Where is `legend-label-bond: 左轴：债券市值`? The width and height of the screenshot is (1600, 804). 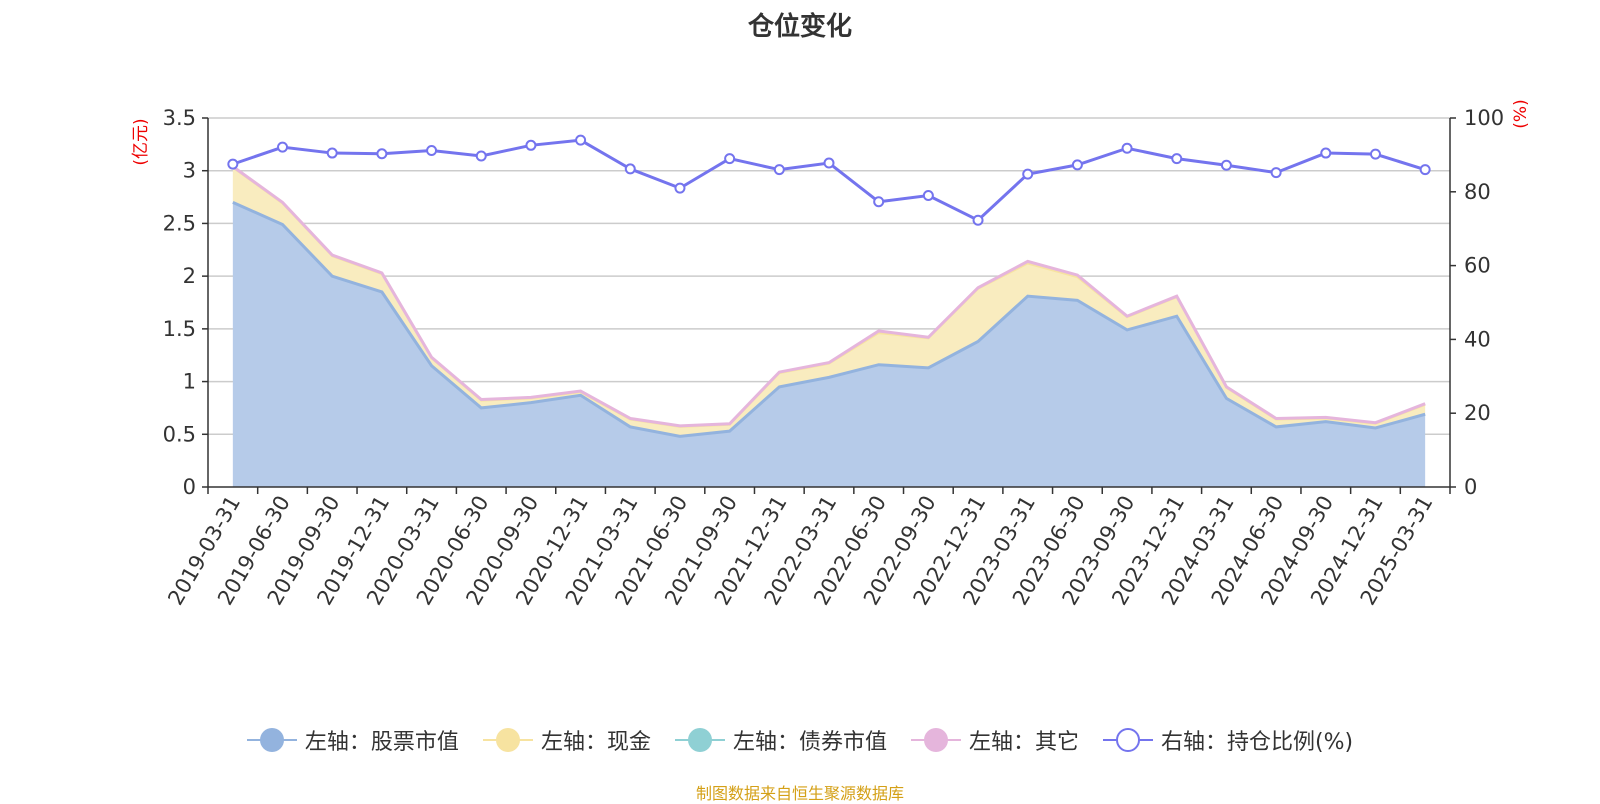 legend-label-bond: 左轴：债券市值 is located at coordinates (809, 742).